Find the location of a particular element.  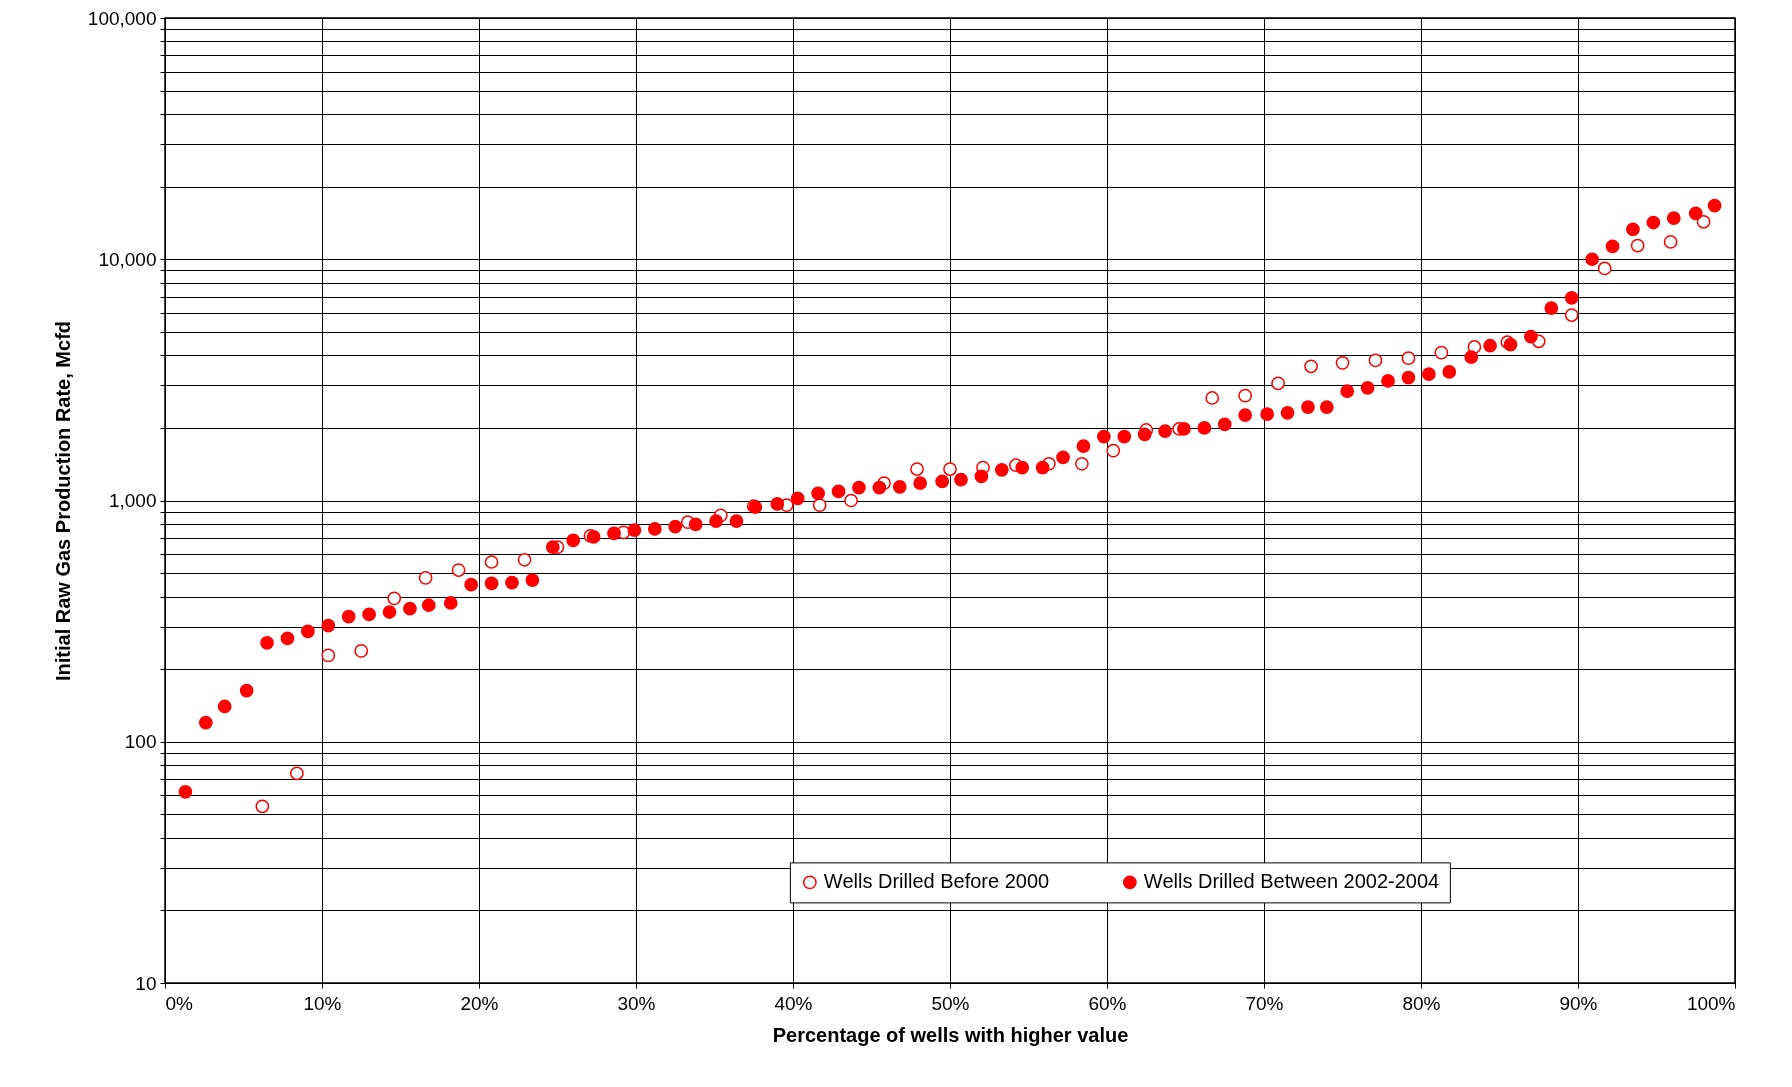

y-tick-label: 10 is located at coordinates (146, 983).